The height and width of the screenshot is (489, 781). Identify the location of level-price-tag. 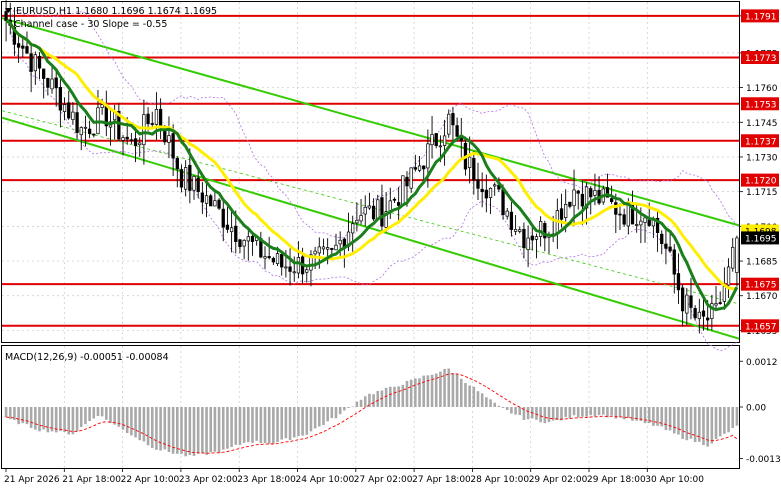
(760, 58).